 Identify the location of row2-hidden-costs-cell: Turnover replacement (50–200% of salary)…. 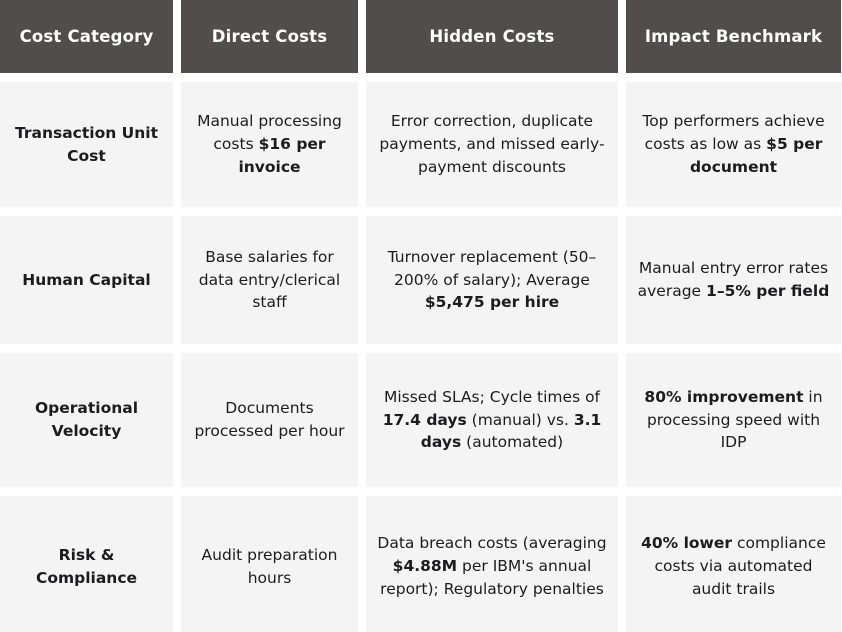
(492, 280).